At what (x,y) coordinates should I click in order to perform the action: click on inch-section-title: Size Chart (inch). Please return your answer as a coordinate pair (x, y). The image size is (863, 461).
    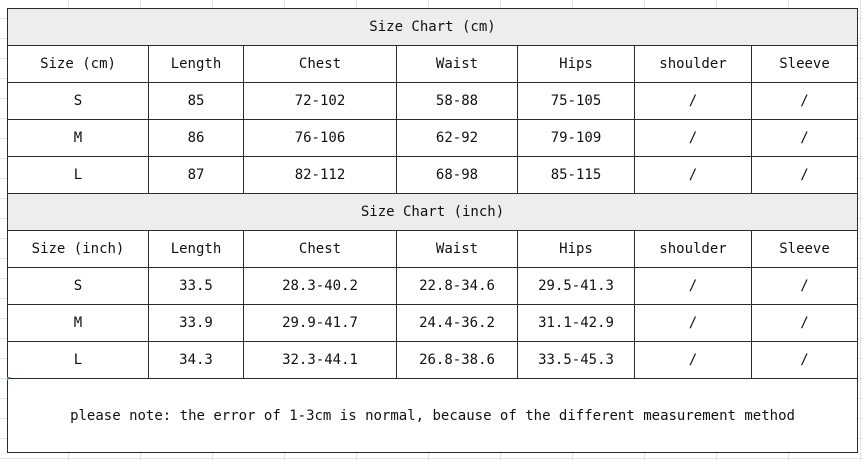
    Looking at the image, I should click on (432, 212).